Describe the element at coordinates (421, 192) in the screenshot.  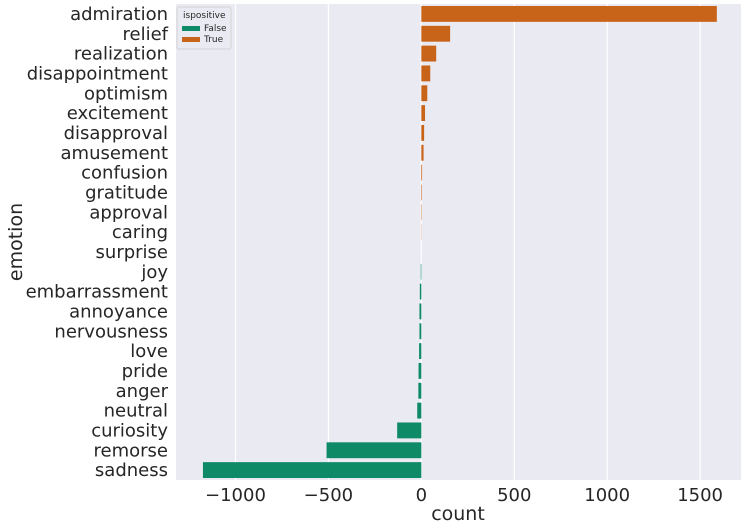
I see `bar-gratitude` at that location.